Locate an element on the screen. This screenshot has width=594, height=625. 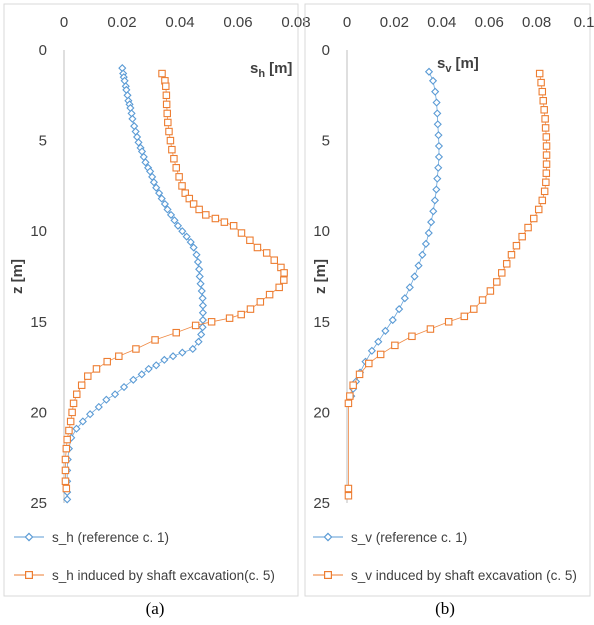
legend-label: s_v (reference c. 1) is located at coordinates (409, 537).